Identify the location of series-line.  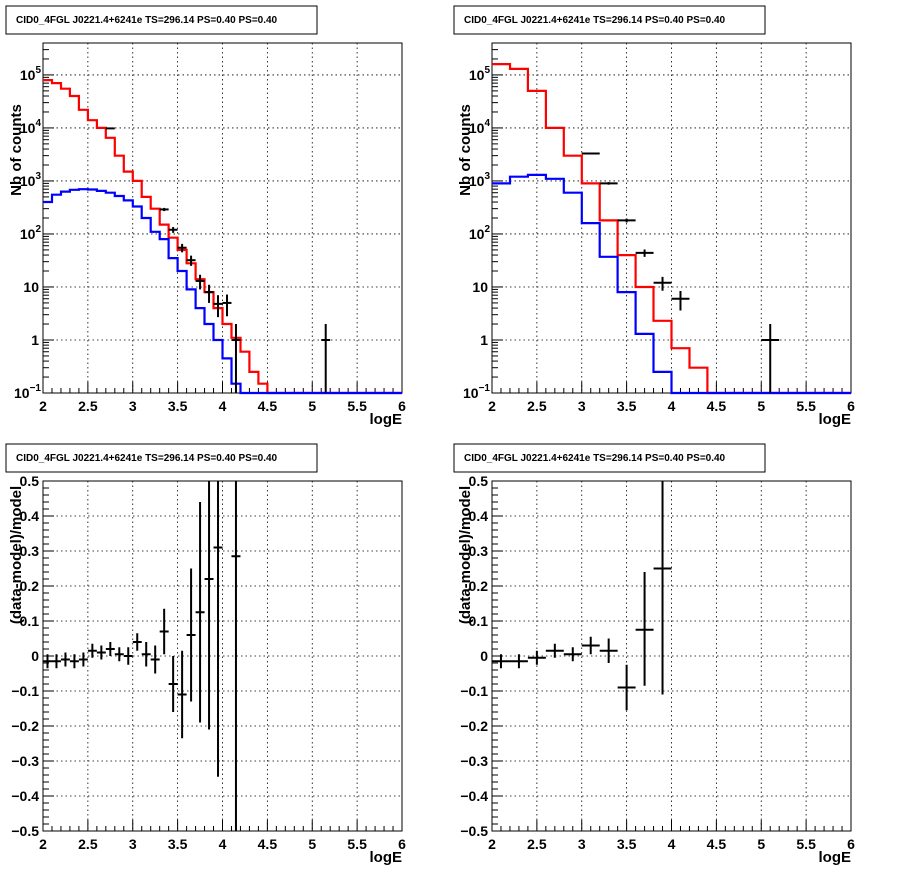
(222, 291).